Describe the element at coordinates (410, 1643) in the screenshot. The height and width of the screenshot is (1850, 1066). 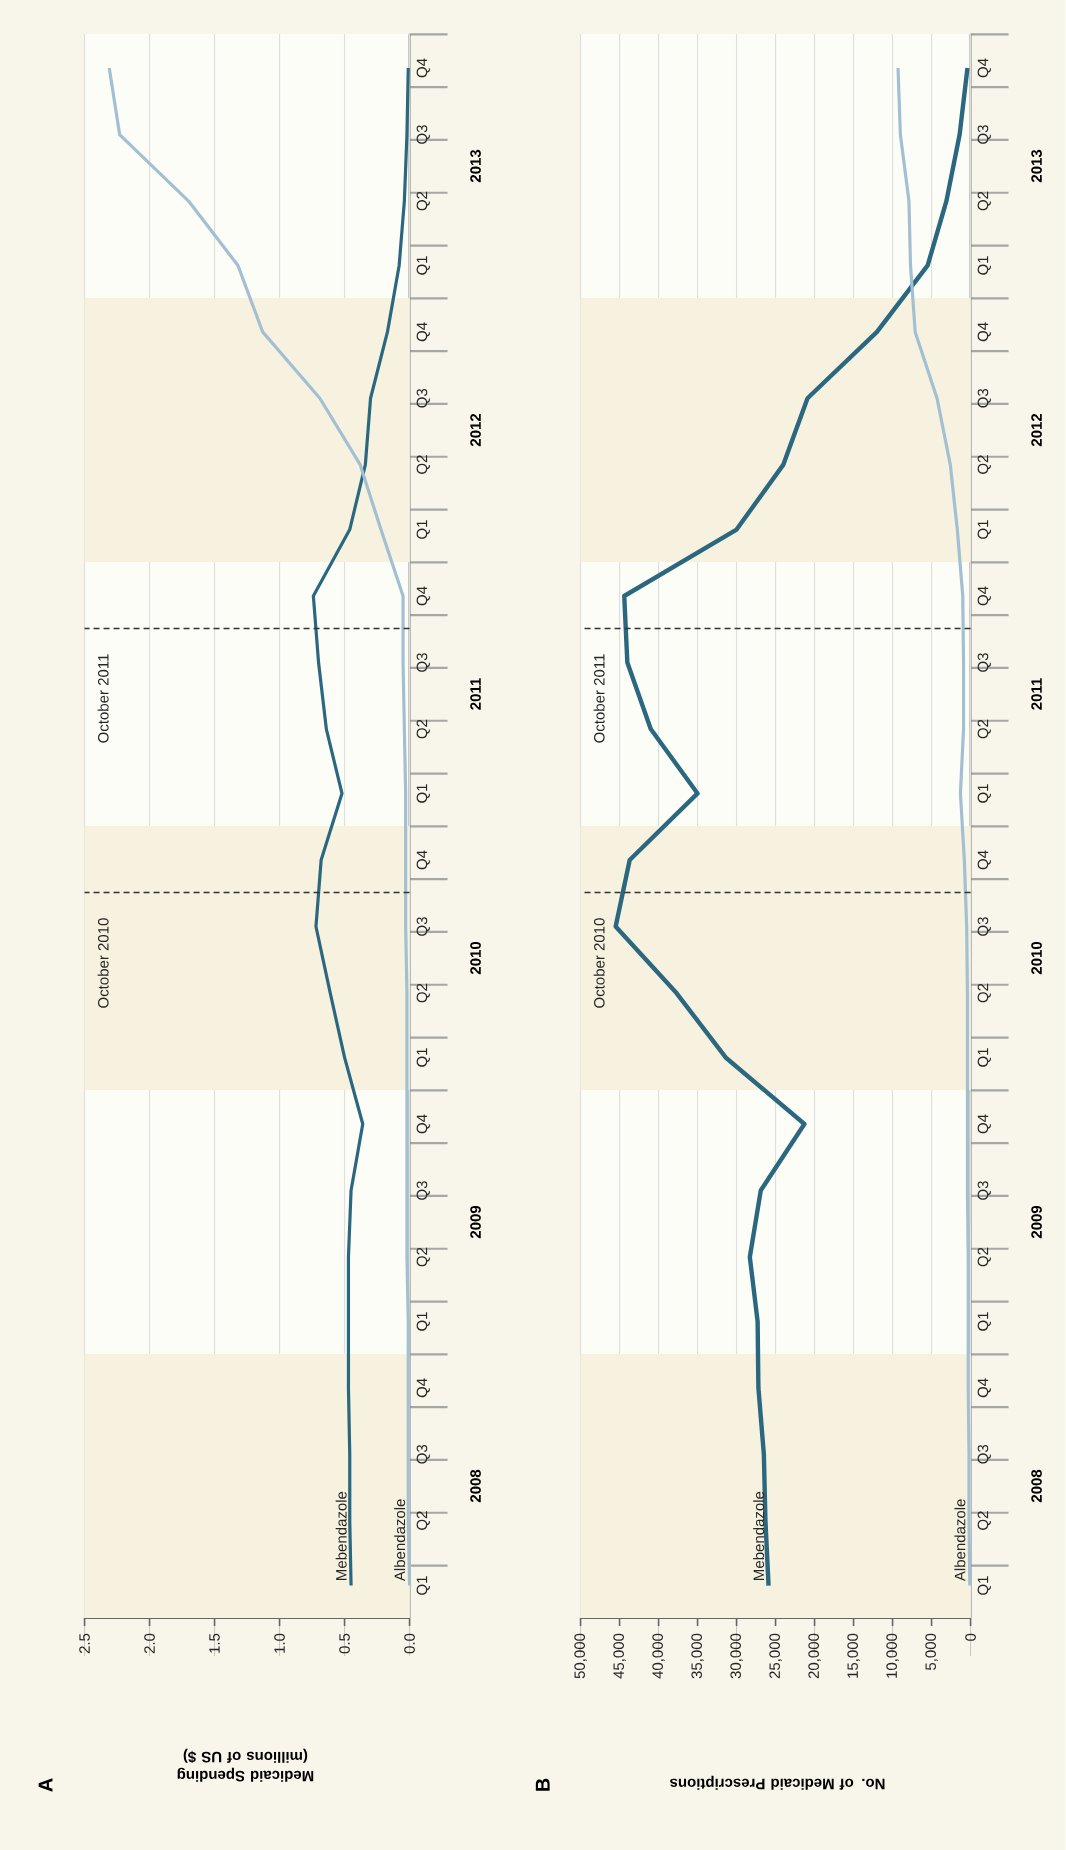
I see `x-tick-label: 0.0` at that location.